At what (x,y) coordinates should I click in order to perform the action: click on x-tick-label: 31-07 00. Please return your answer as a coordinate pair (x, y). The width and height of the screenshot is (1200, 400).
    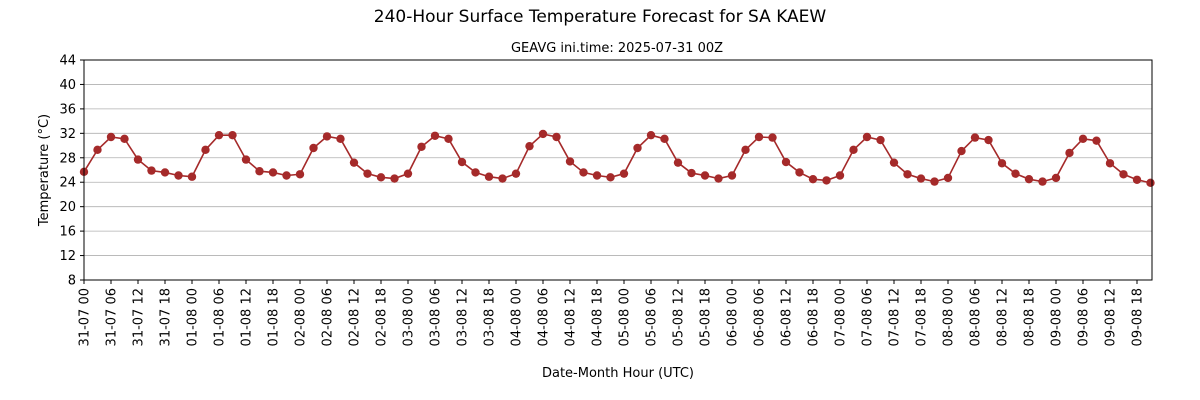
    Looking at the image, I should click on (85, 317).